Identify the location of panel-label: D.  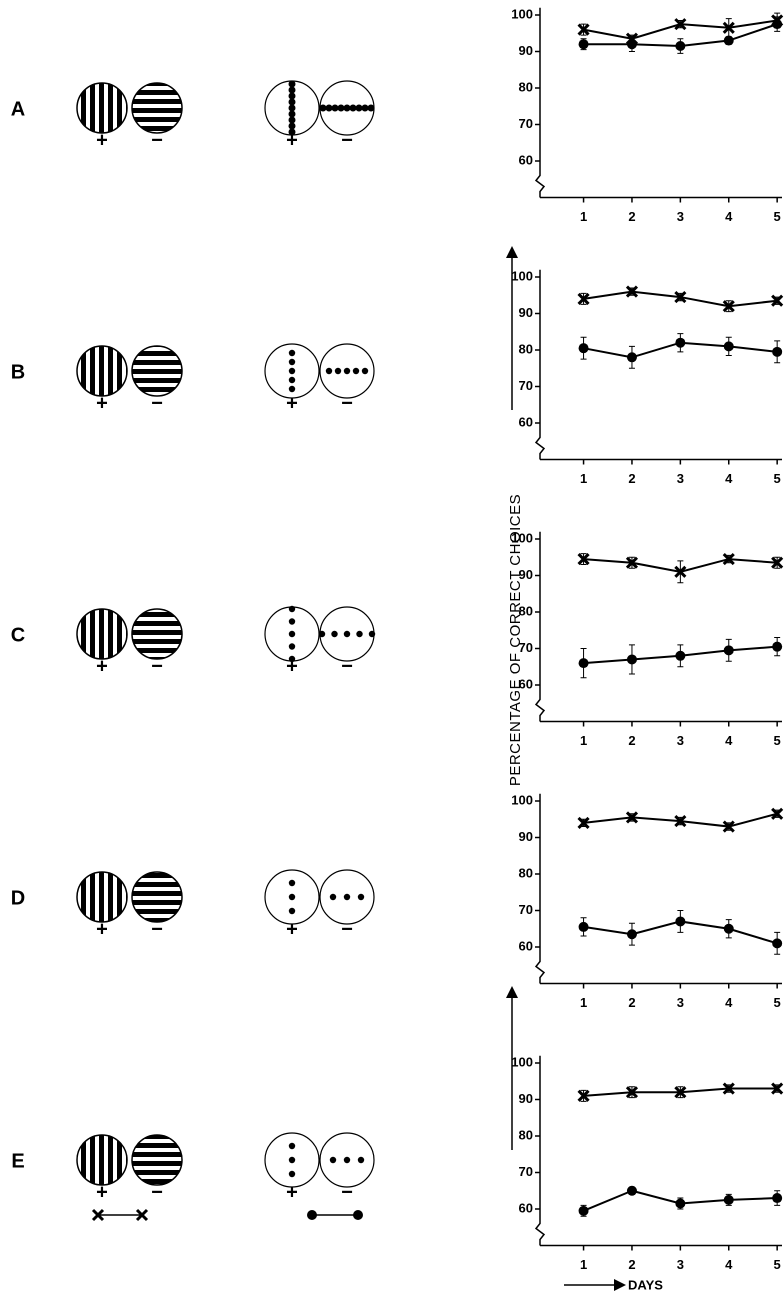
(18, 898).